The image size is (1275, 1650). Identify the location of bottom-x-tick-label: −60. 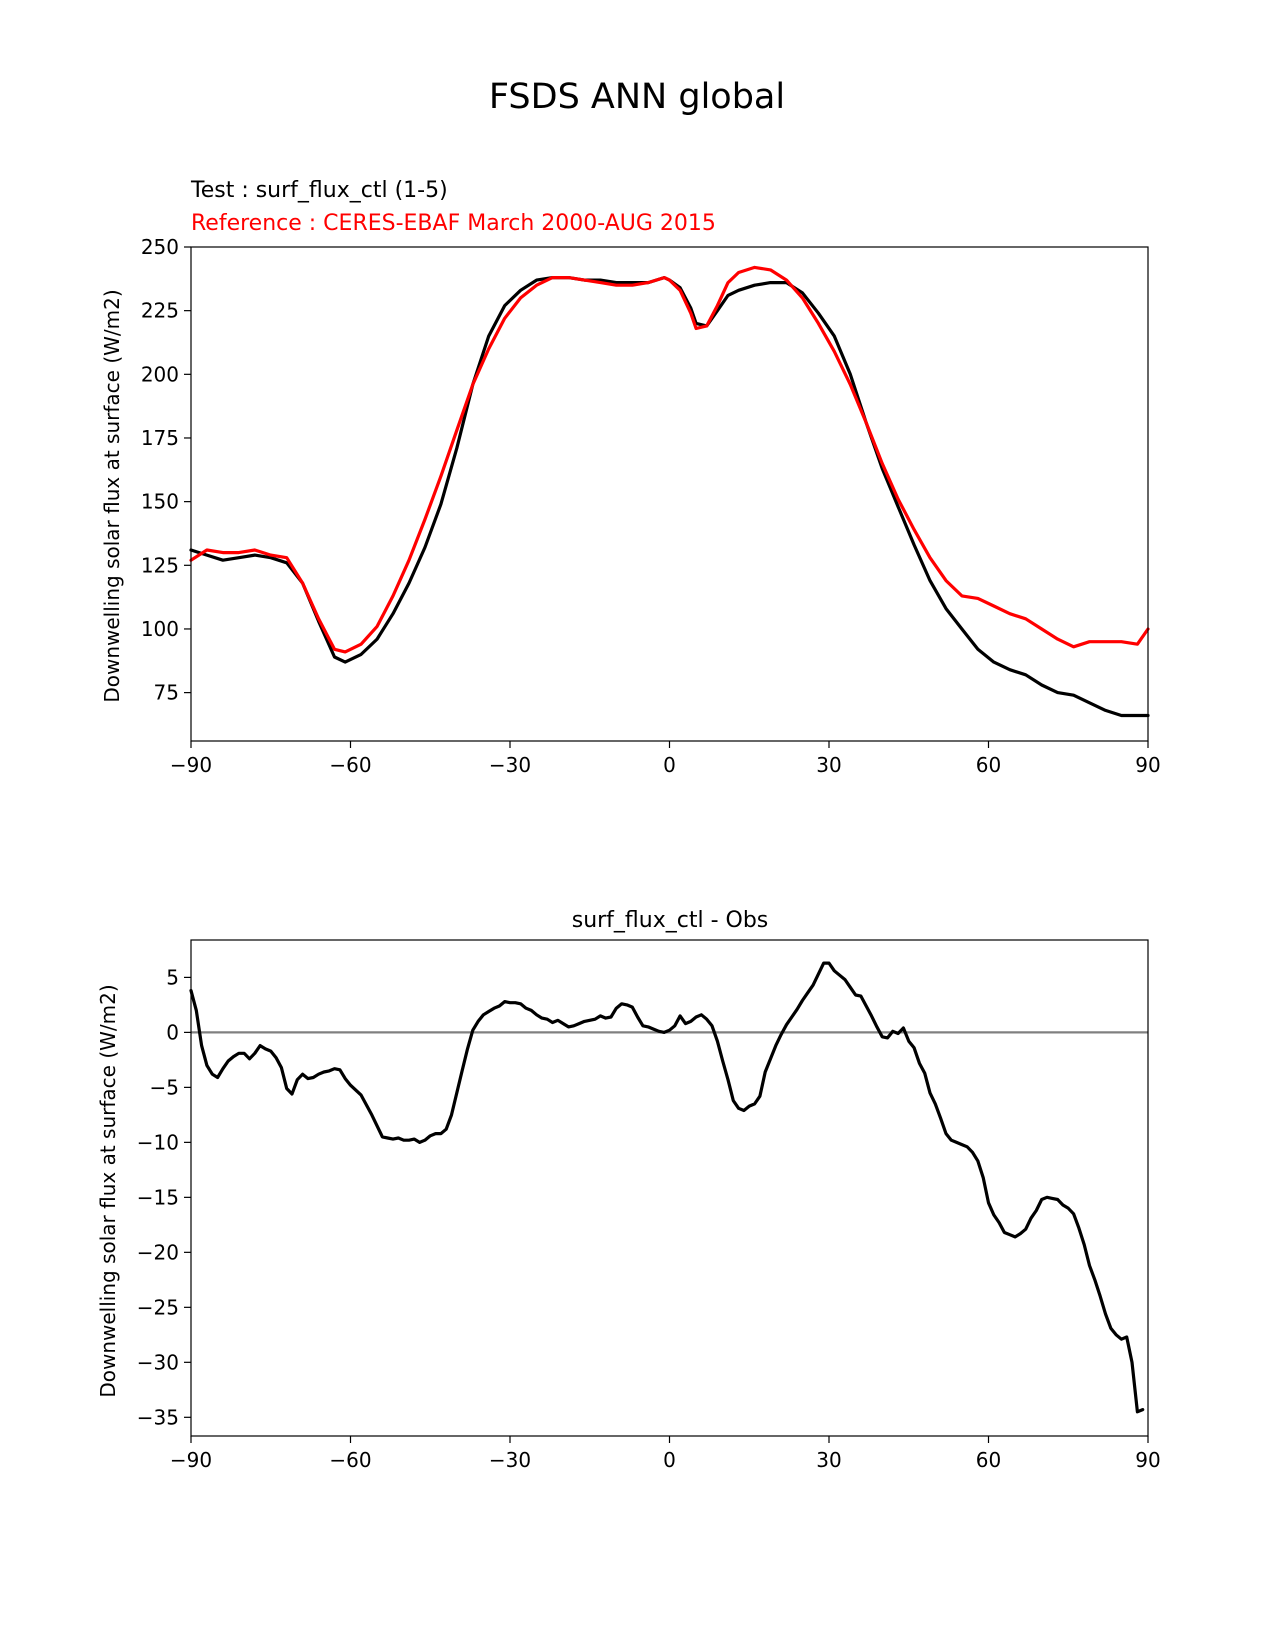
(350, 1460).